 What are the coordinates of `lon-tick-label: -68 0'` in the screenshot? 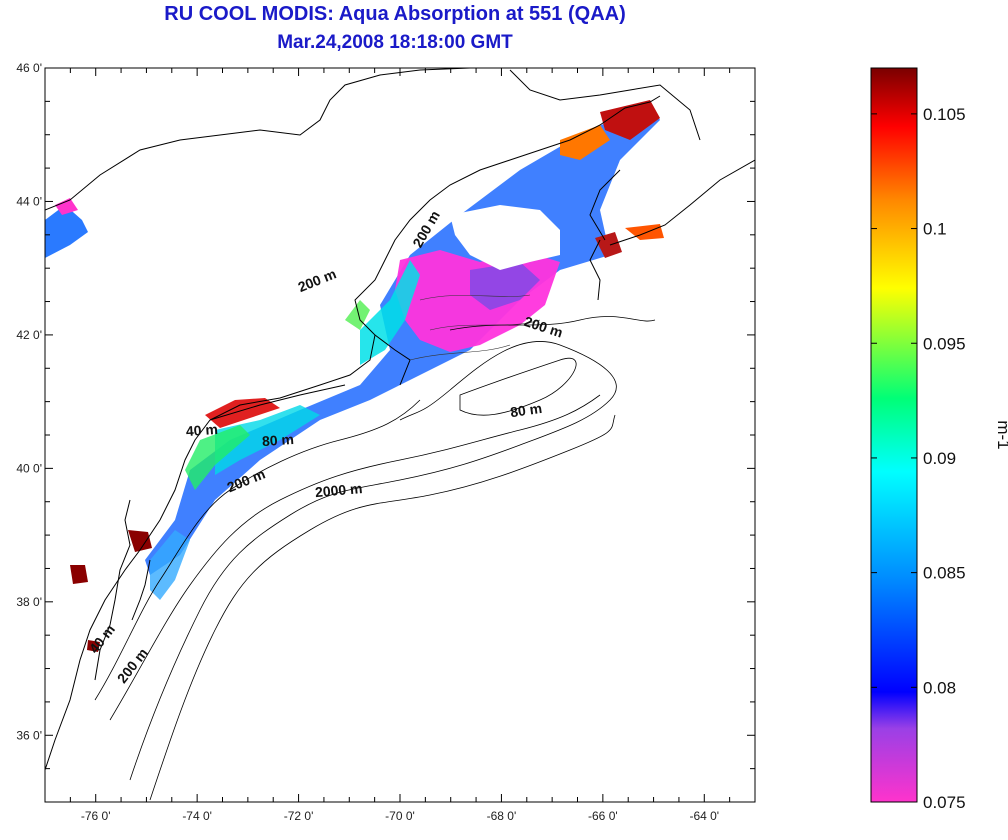 It's located at (502, 816).